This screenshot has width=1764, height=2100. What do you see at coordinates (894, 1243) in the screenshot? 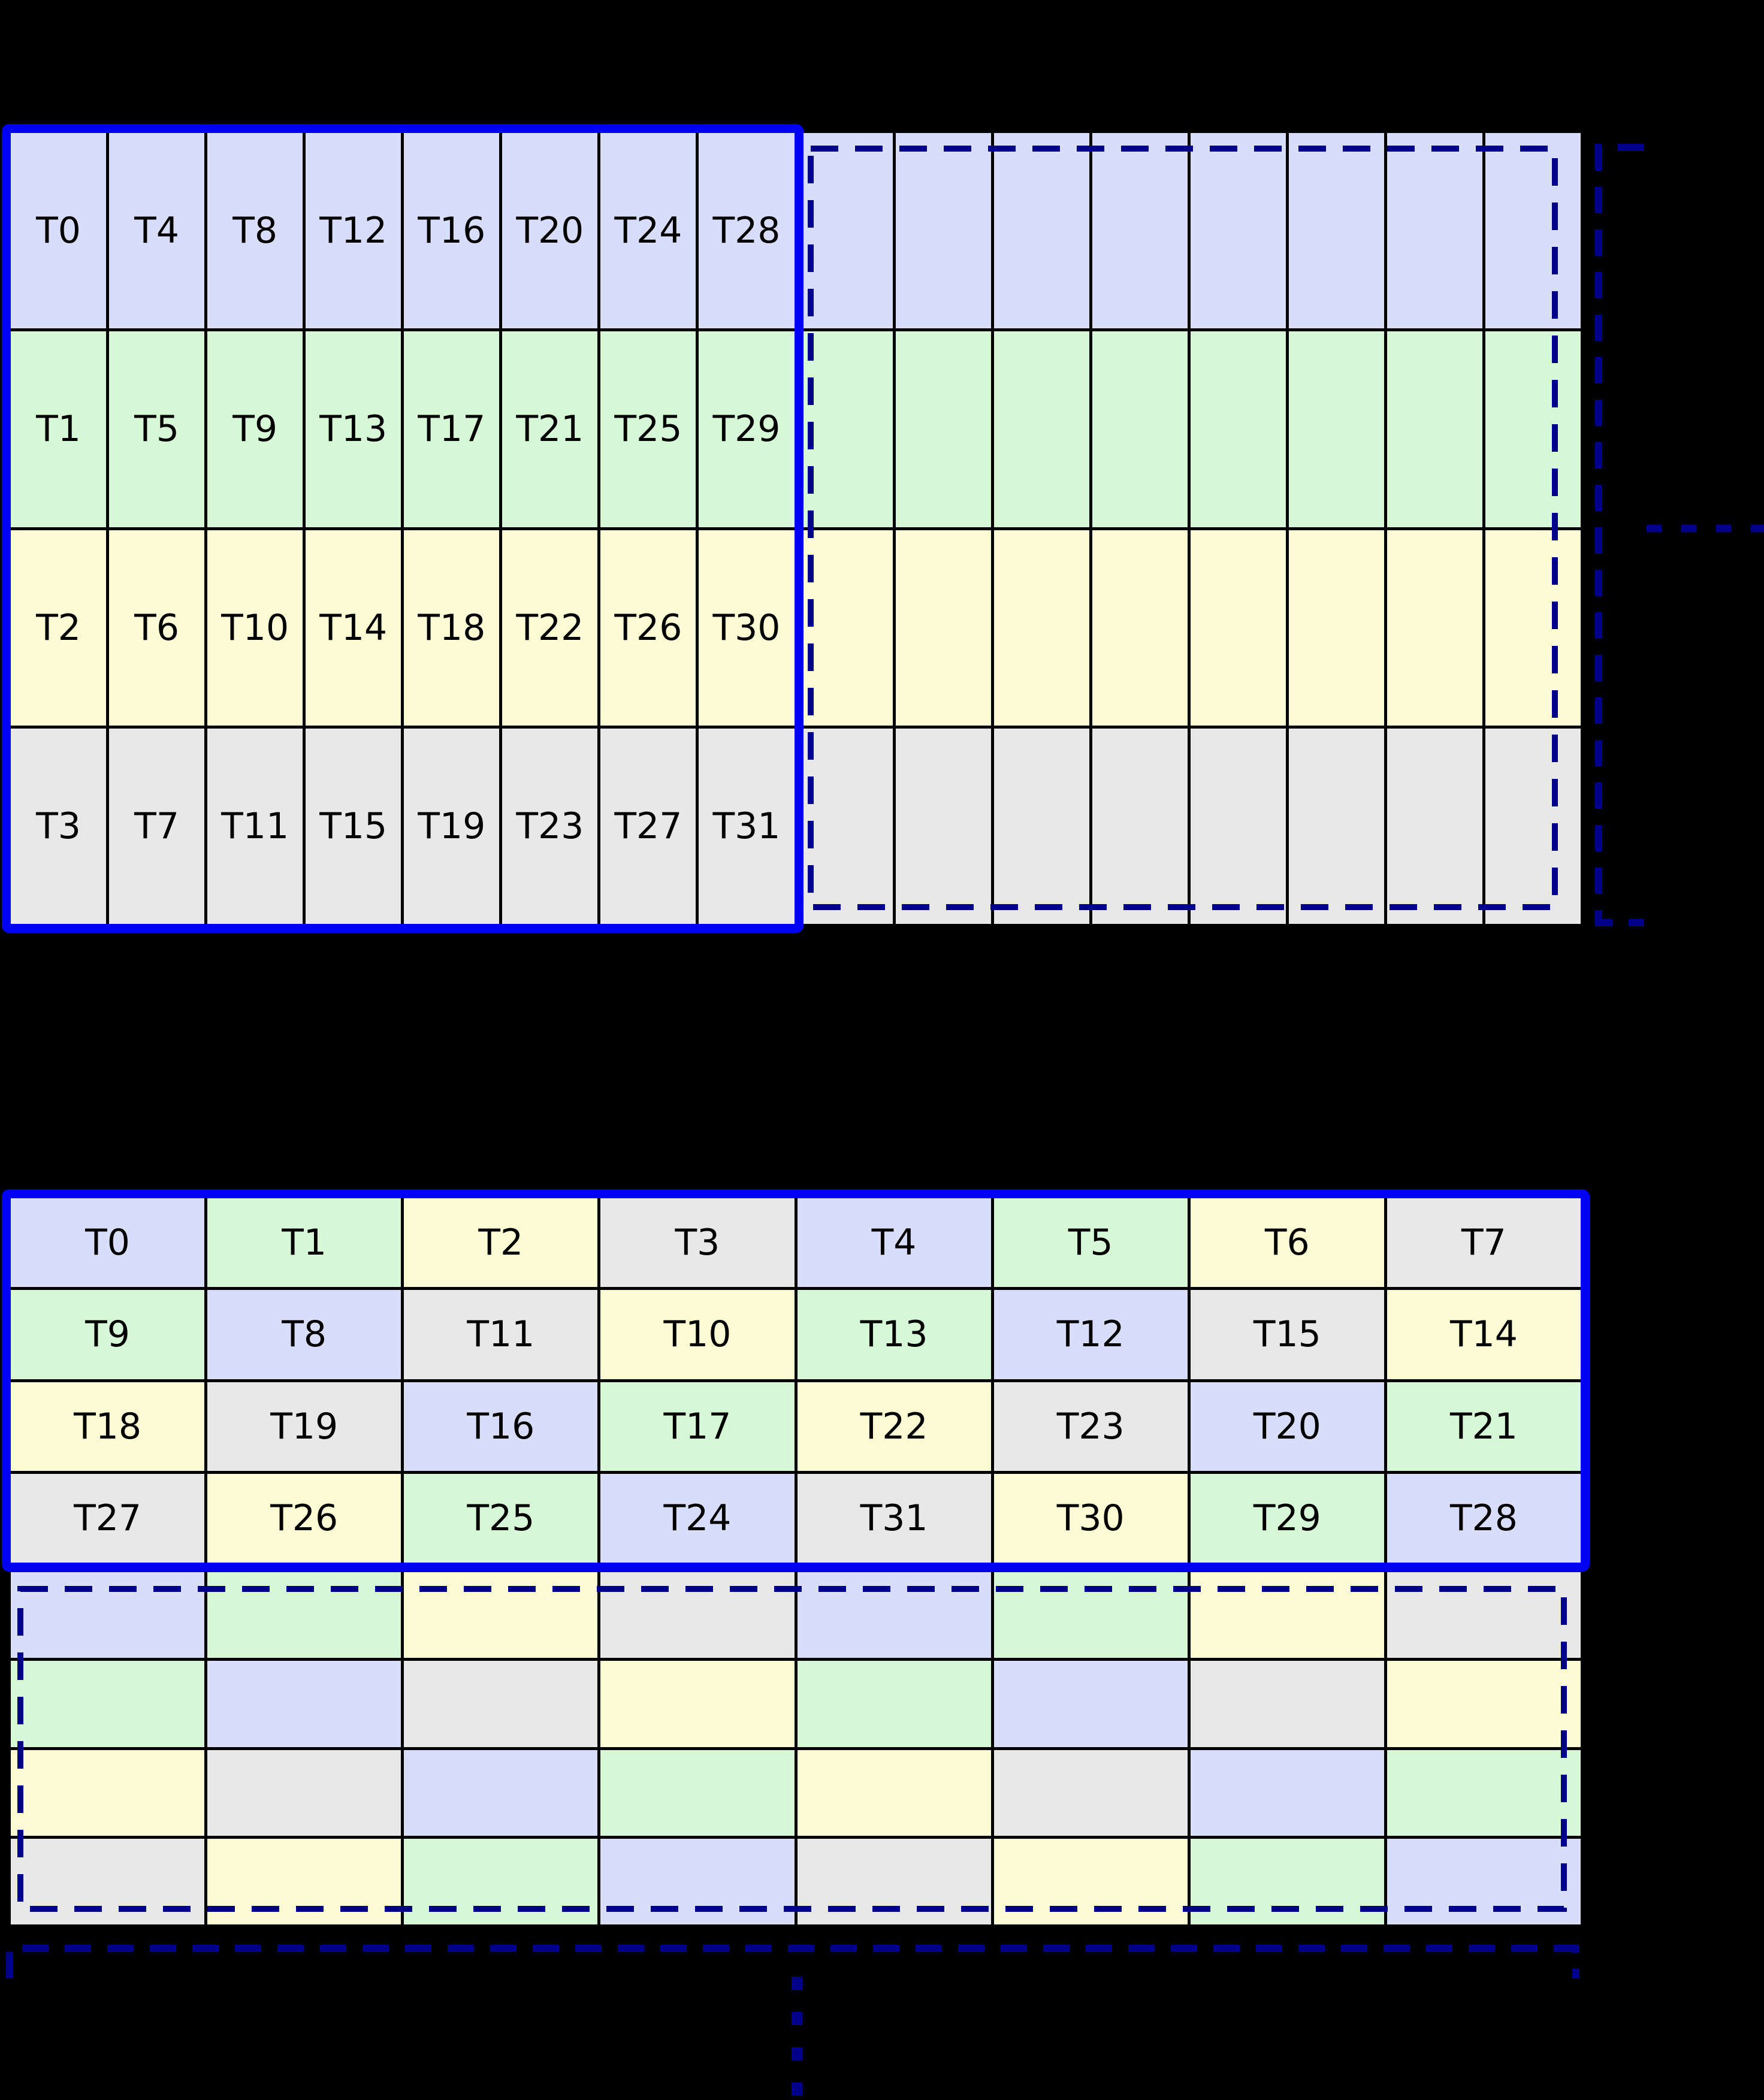
I see `thread-cell: T4` at bounding box center [894, 1243].